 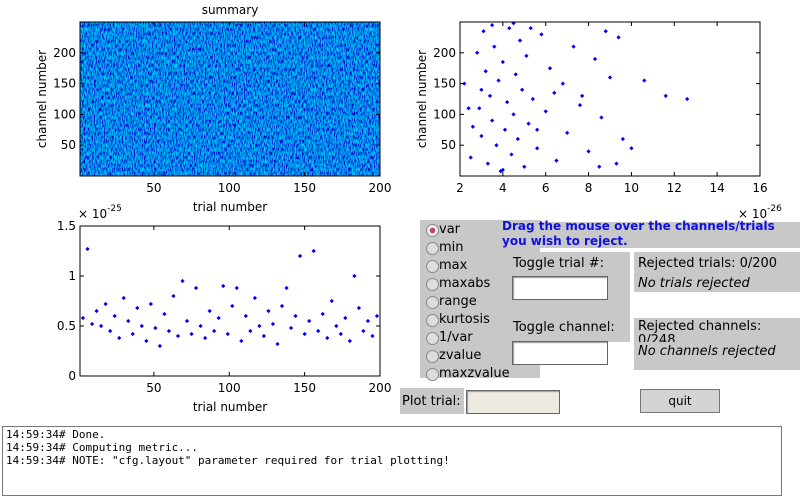 I want to click on x-tick-label: 200, so click(x=380, y=388).